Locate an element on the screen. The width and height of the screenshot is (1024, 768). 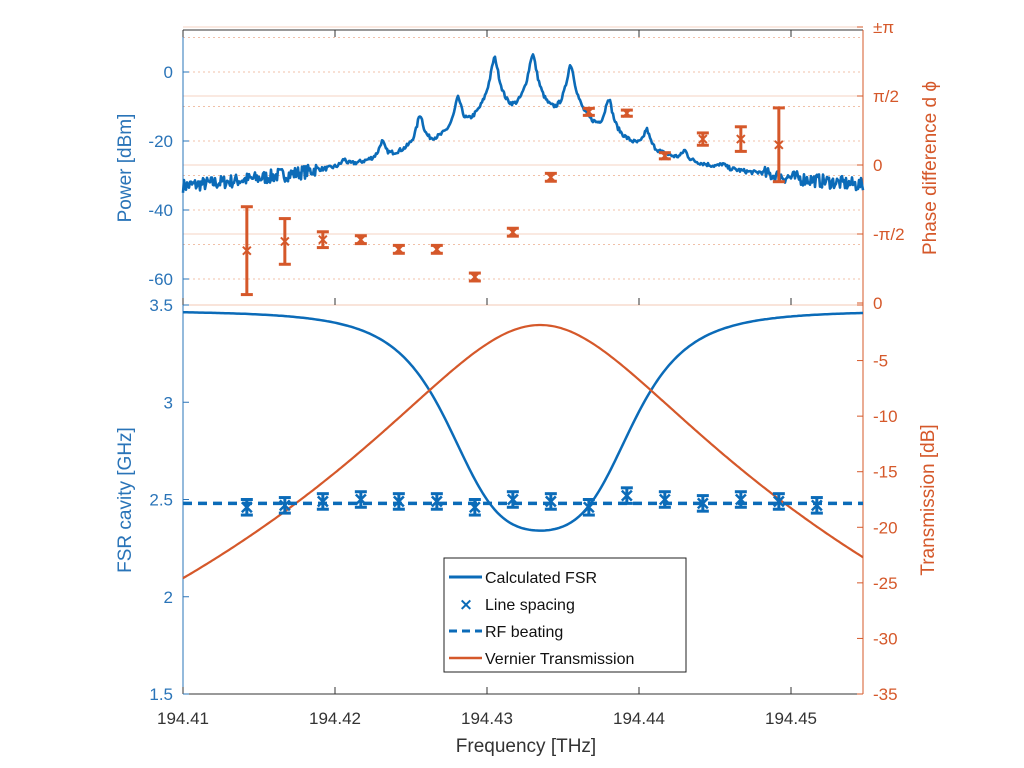
top-y-tick-label: -40 is located at coordinates (160, 210).